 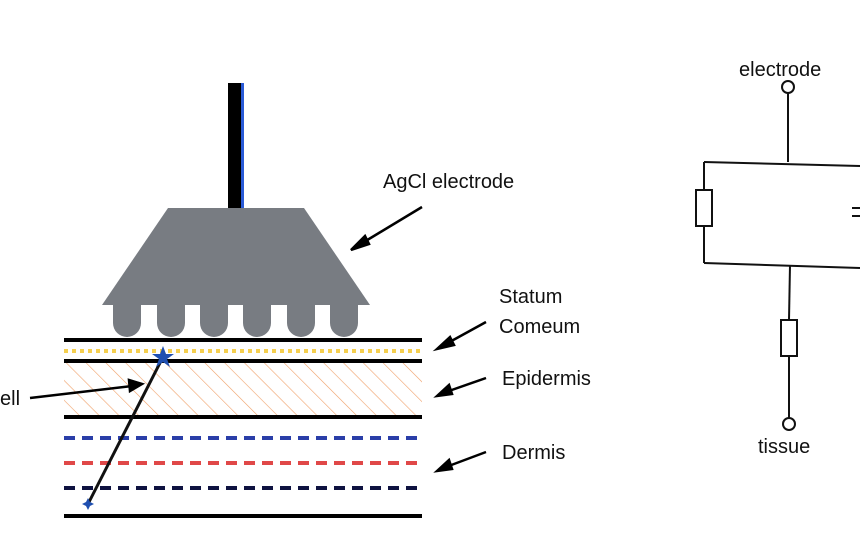 What do you see at coordinates (443, 465) in the screenshot?
I see `arrow-dermis-head` at bounding box center [443, 465].